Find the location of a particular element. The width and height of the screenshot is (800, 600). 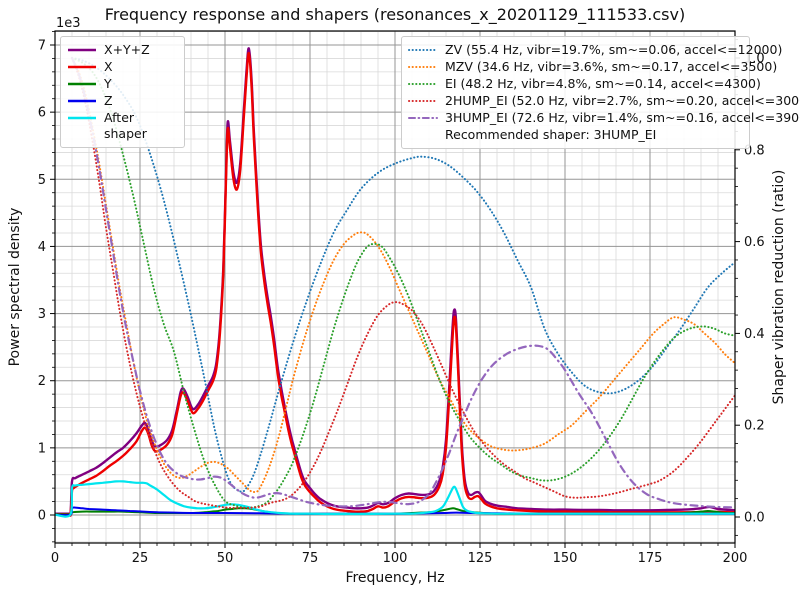

x-tick-label: 50 is located at coordinates (225, 558).